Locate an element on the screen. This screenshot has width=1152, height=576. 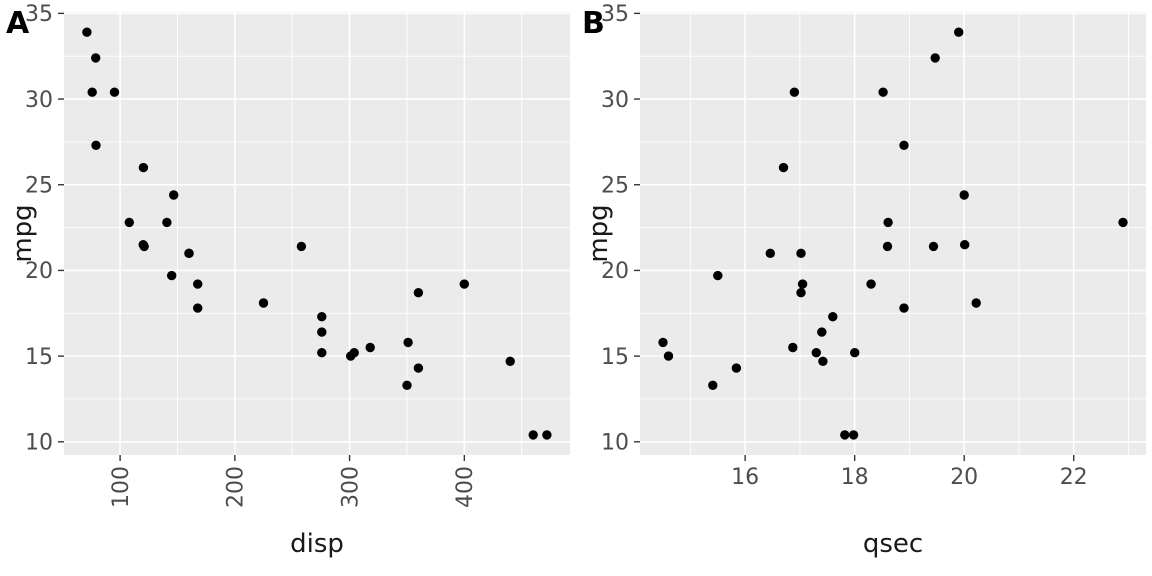
x-axis-title: disp is located at coordinates (317, 544).